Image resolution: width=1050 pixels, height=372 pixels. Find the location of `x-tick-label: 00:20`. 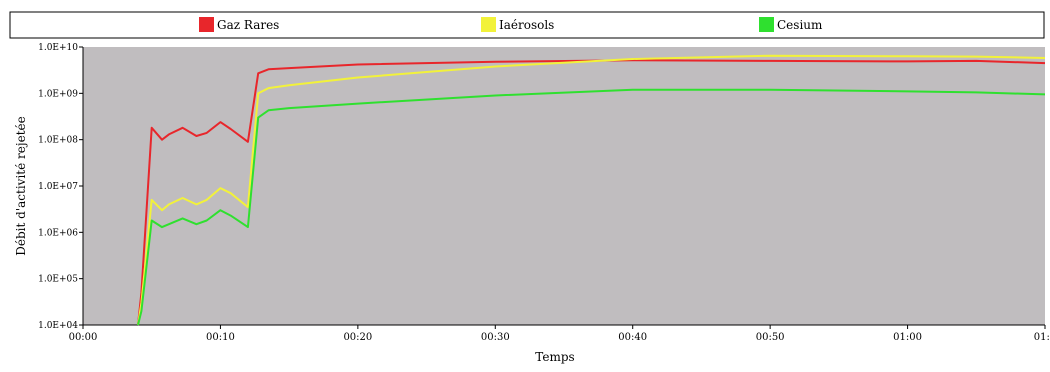

x-tick-label: 00:20 is located at coordinates (357, 337).